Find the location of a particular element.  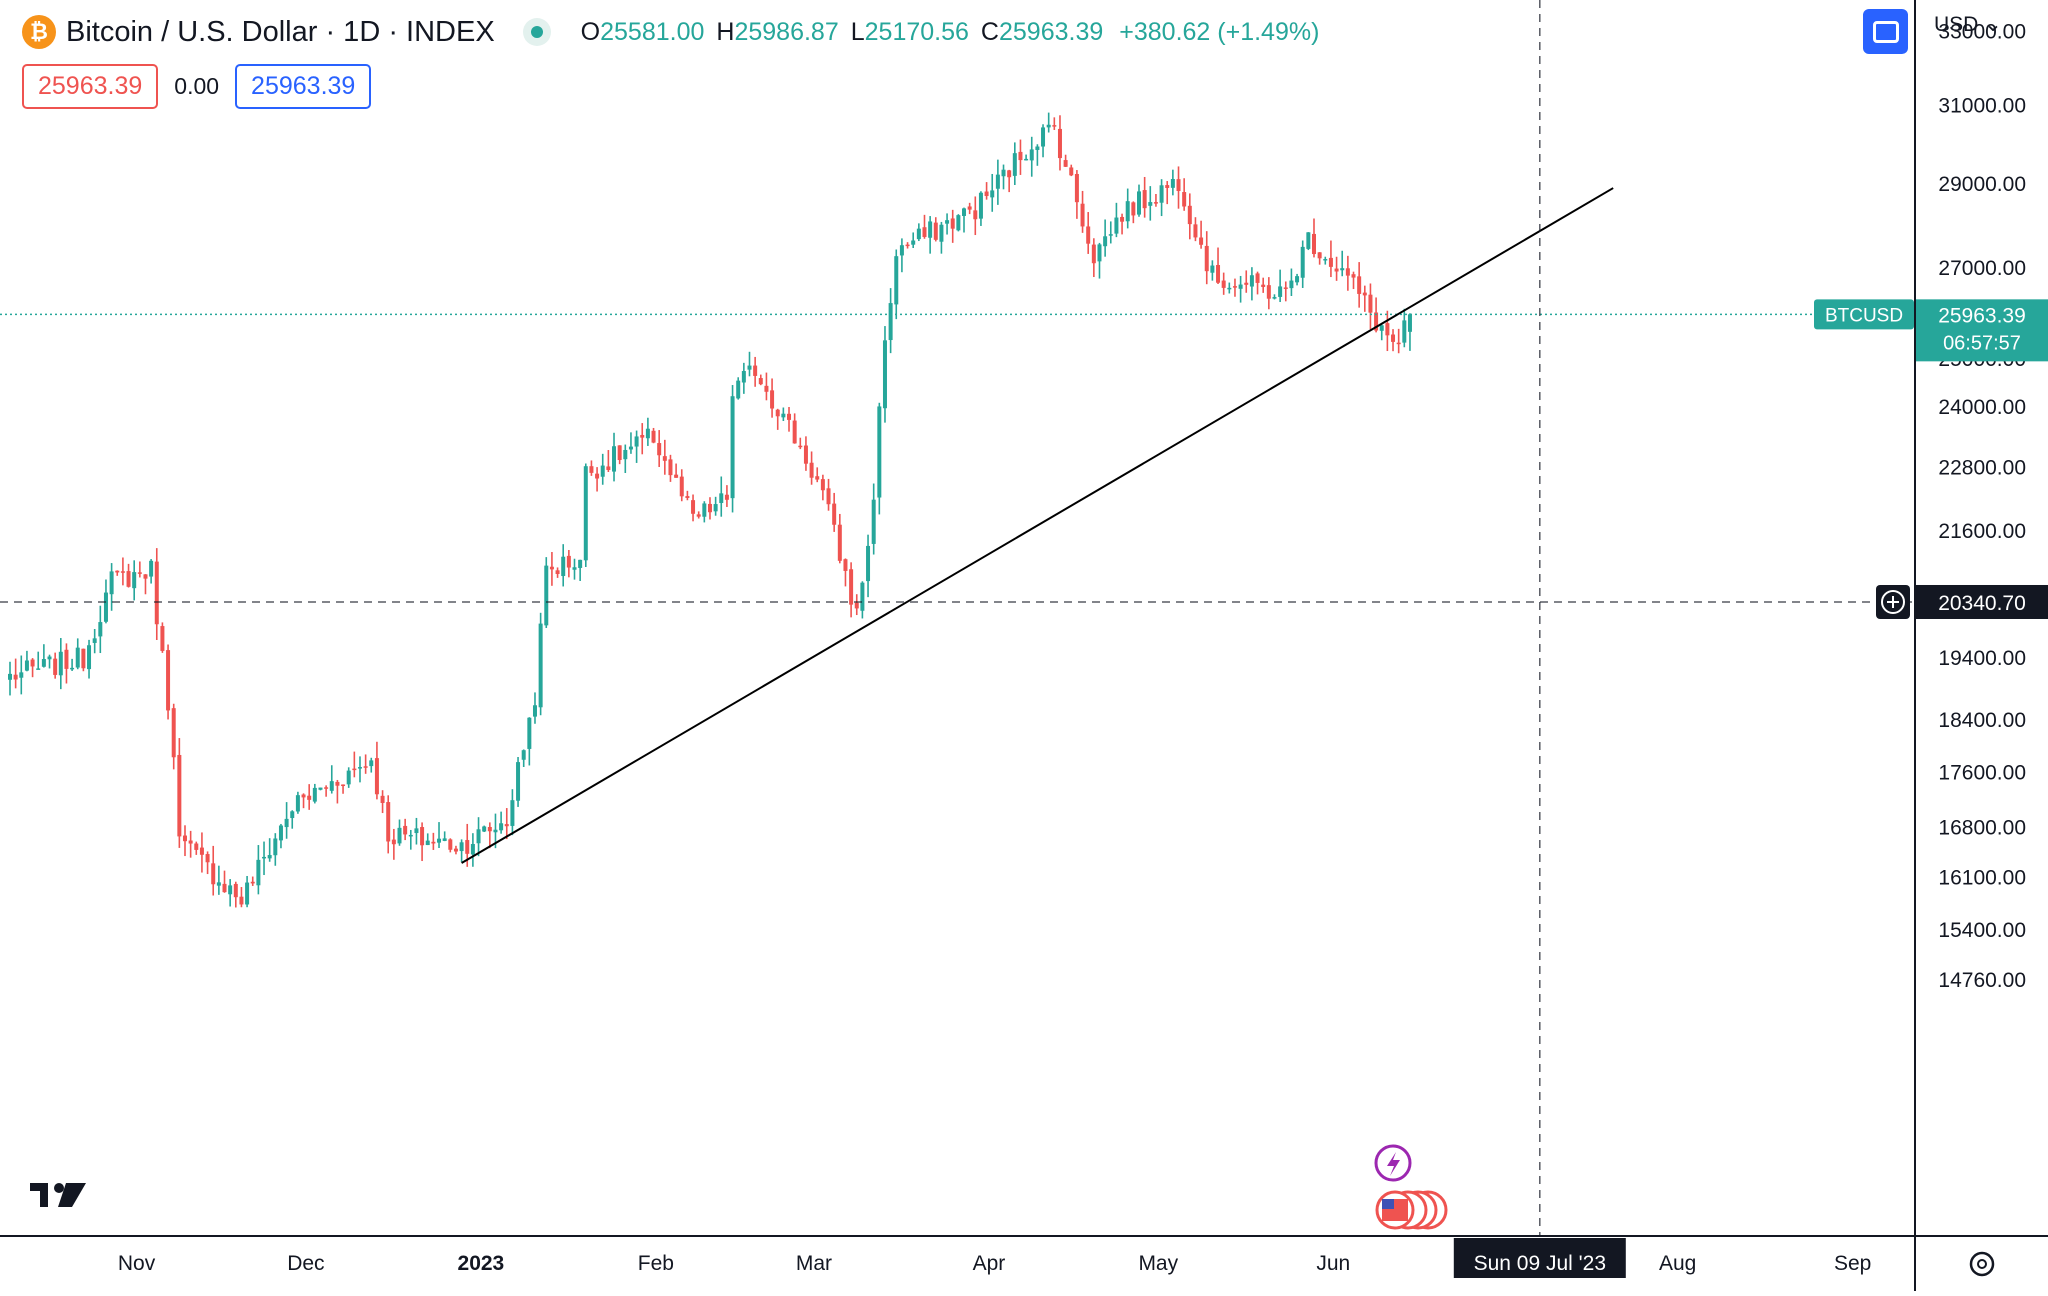

settings-gear-icon is located at coordinates (1982, 1264).